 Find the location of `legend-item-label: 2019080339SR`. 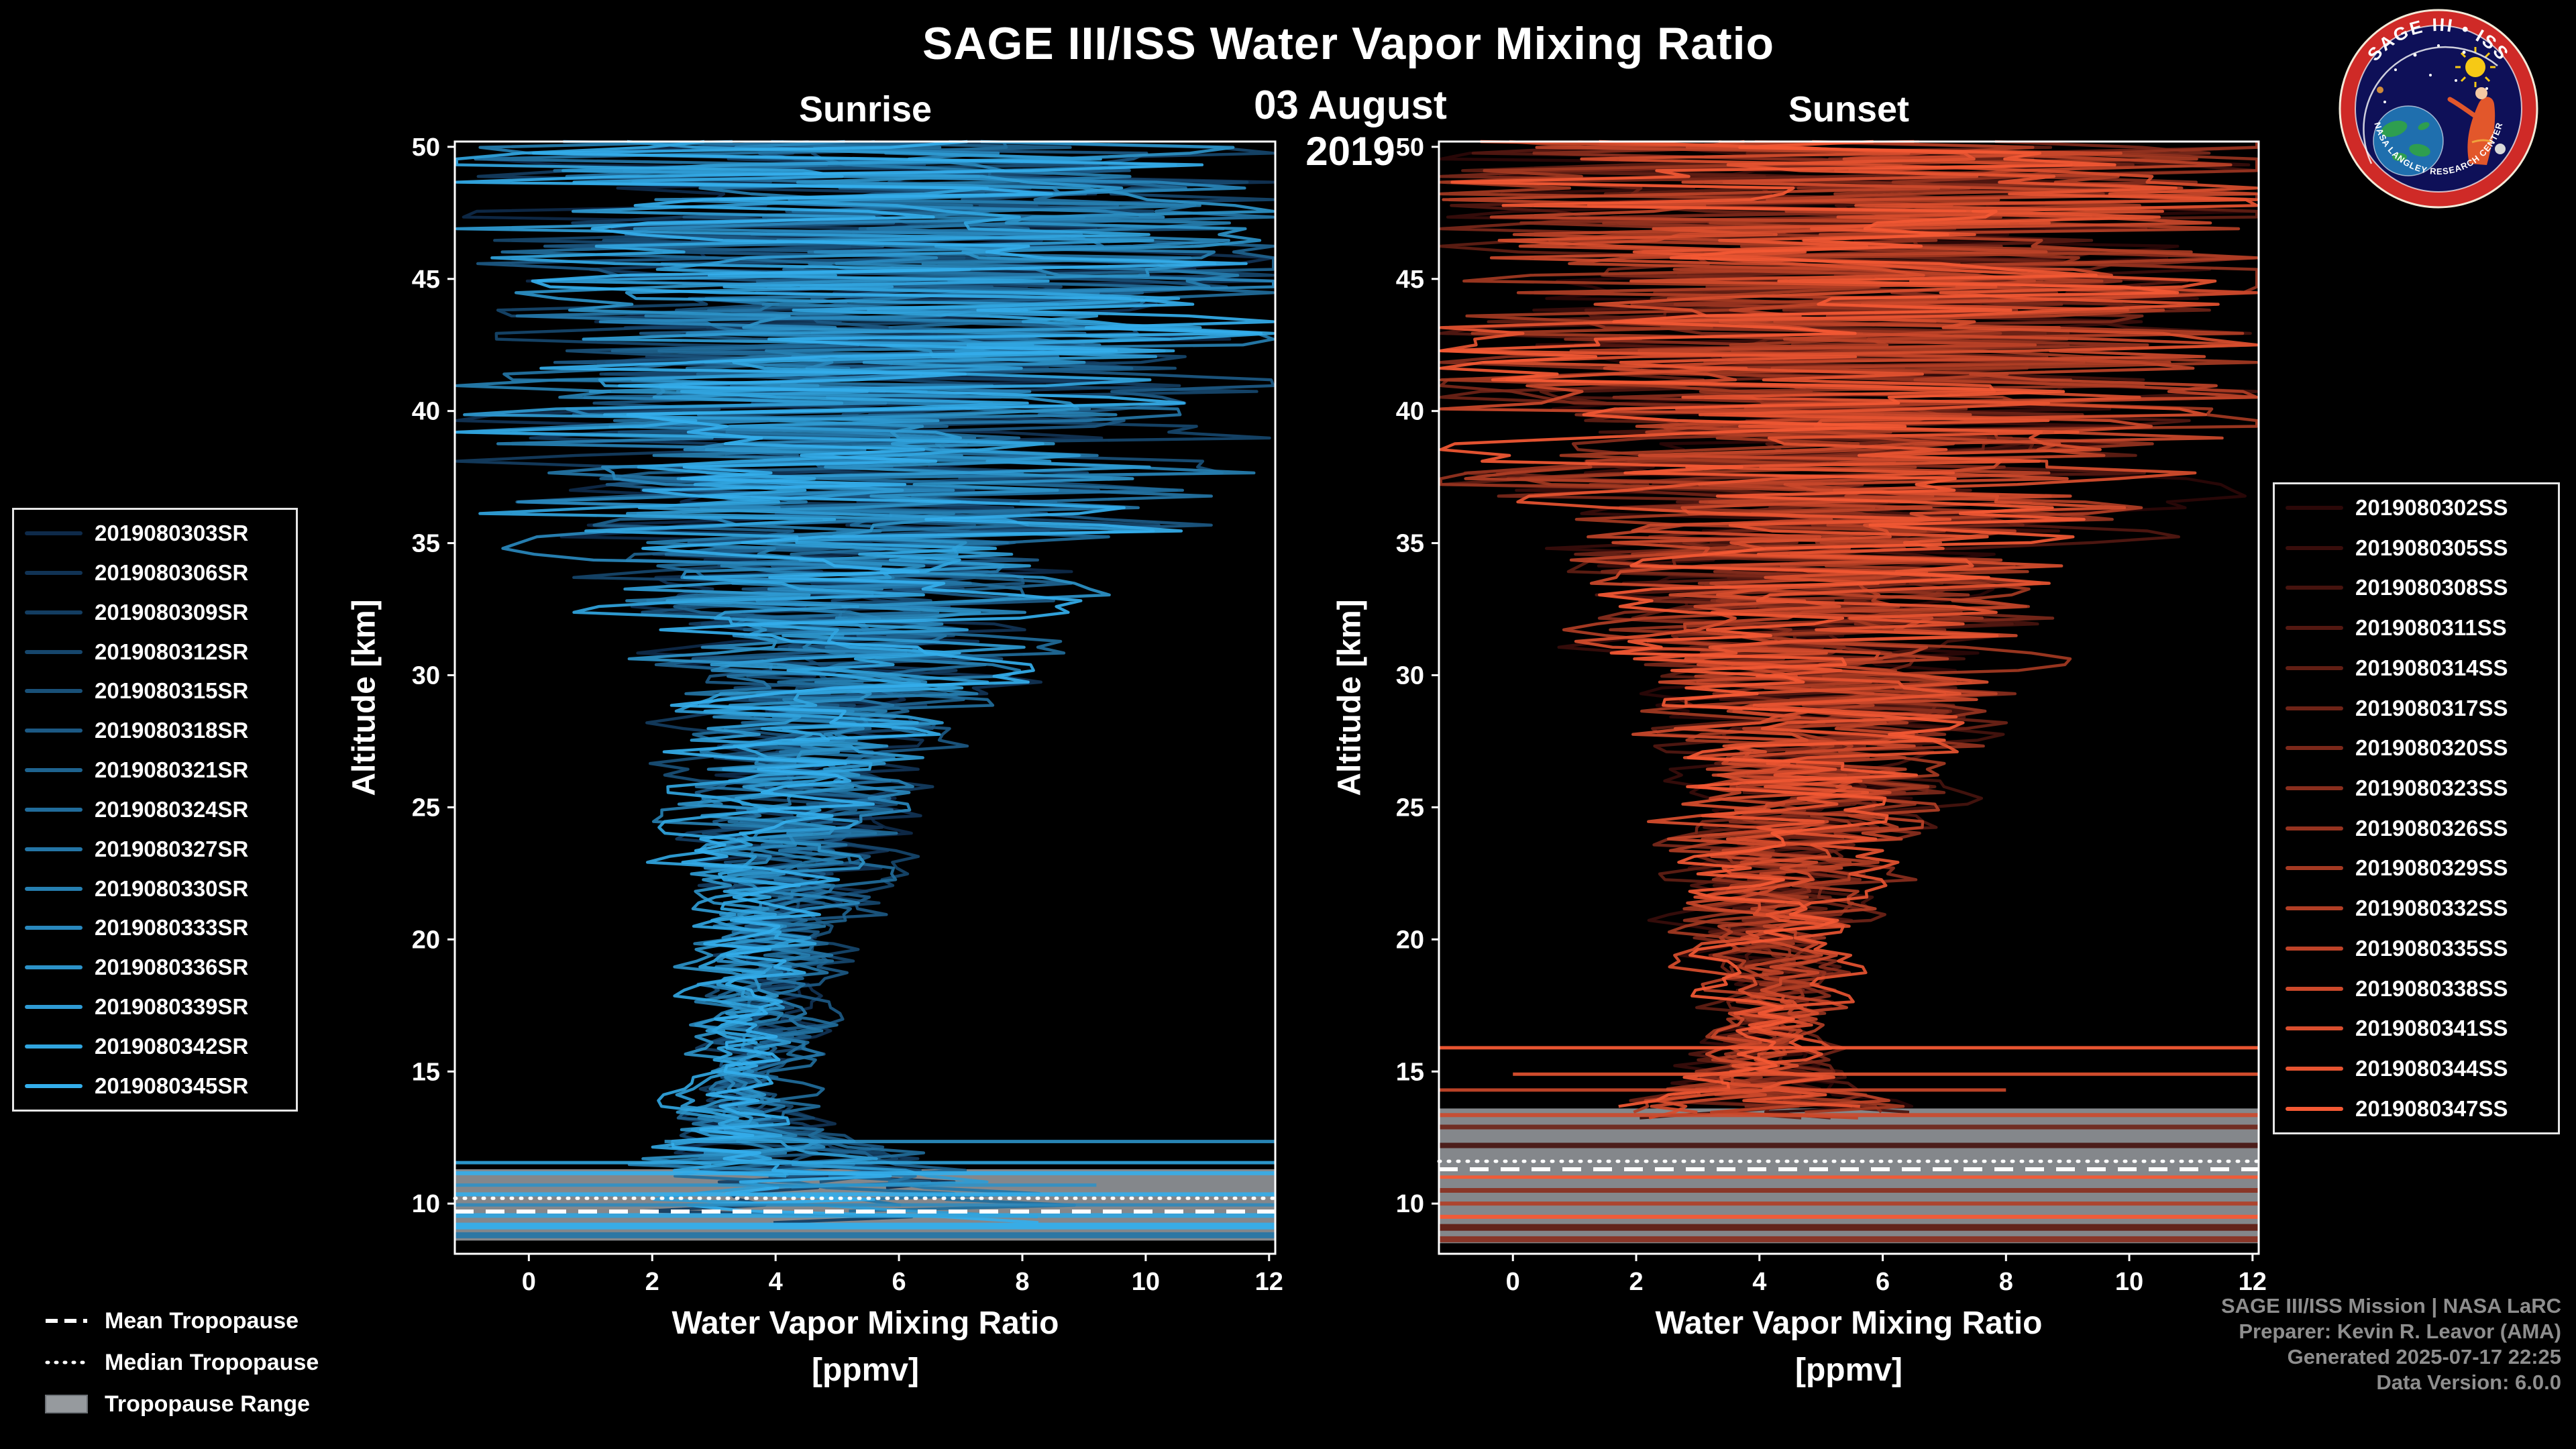

legend-item-label: 2019080339SR is located at coordinates (172, 1007).